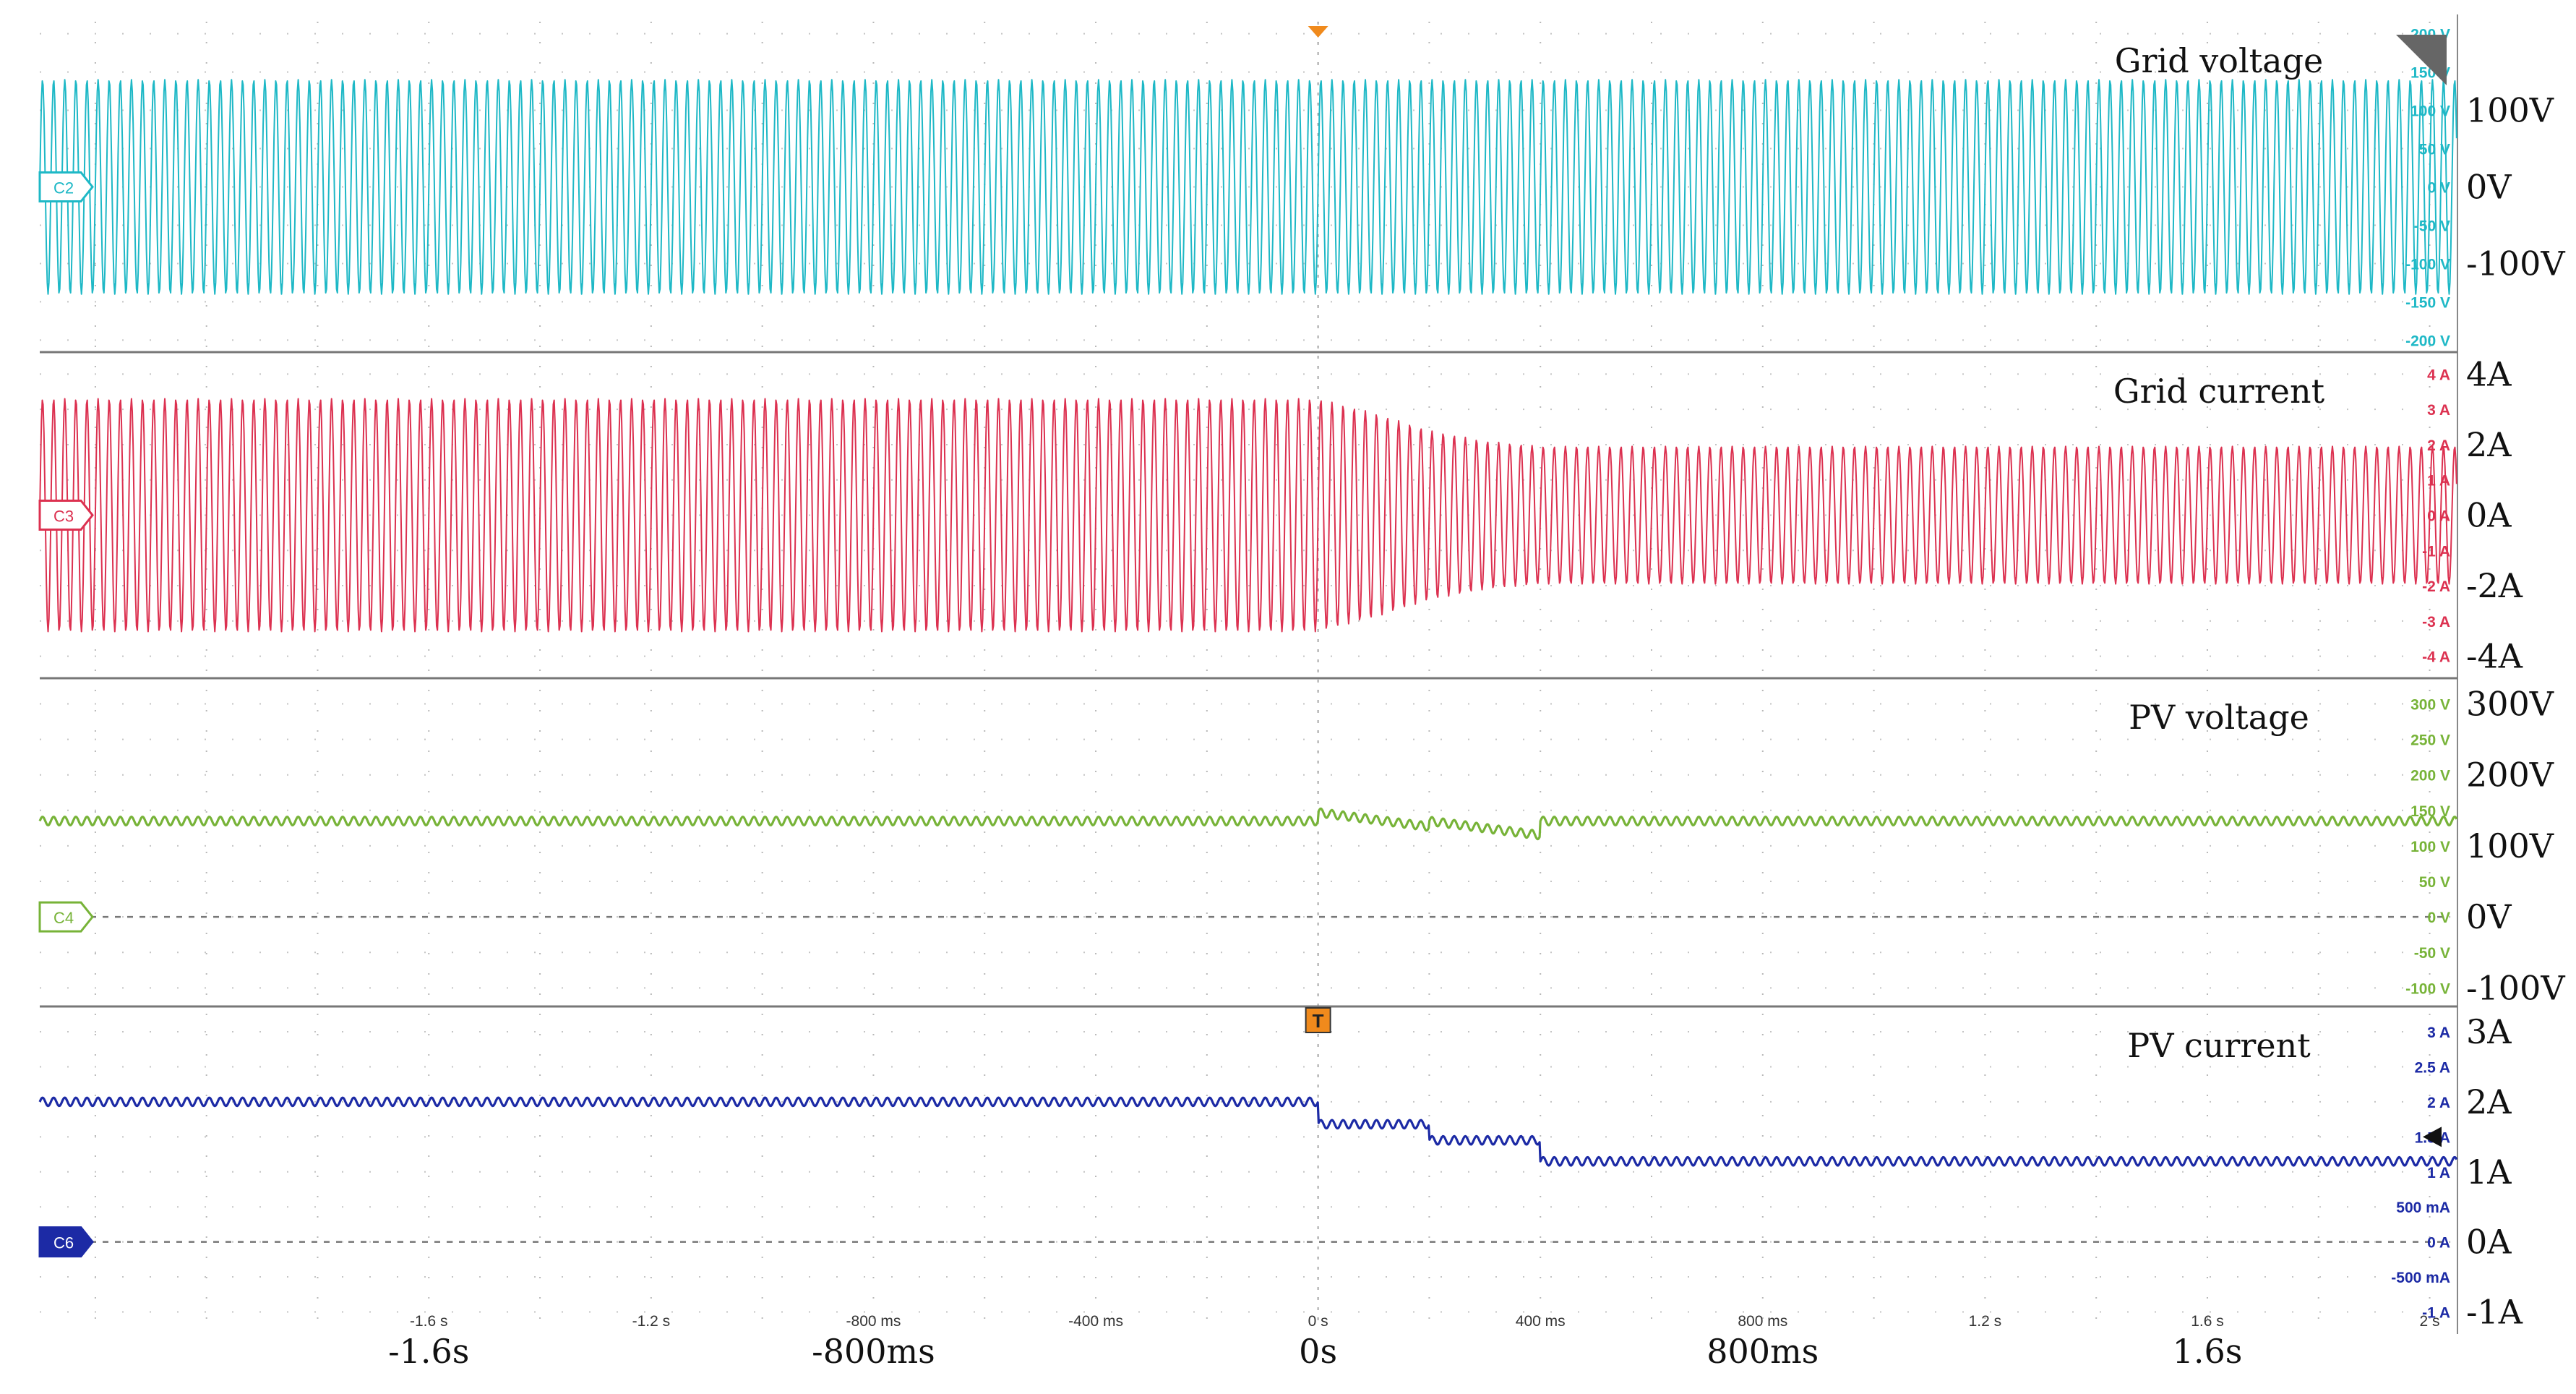 The image size is (2576, 1394). I want to click on time-tick-label: -800 ms, so click(874, 1321).